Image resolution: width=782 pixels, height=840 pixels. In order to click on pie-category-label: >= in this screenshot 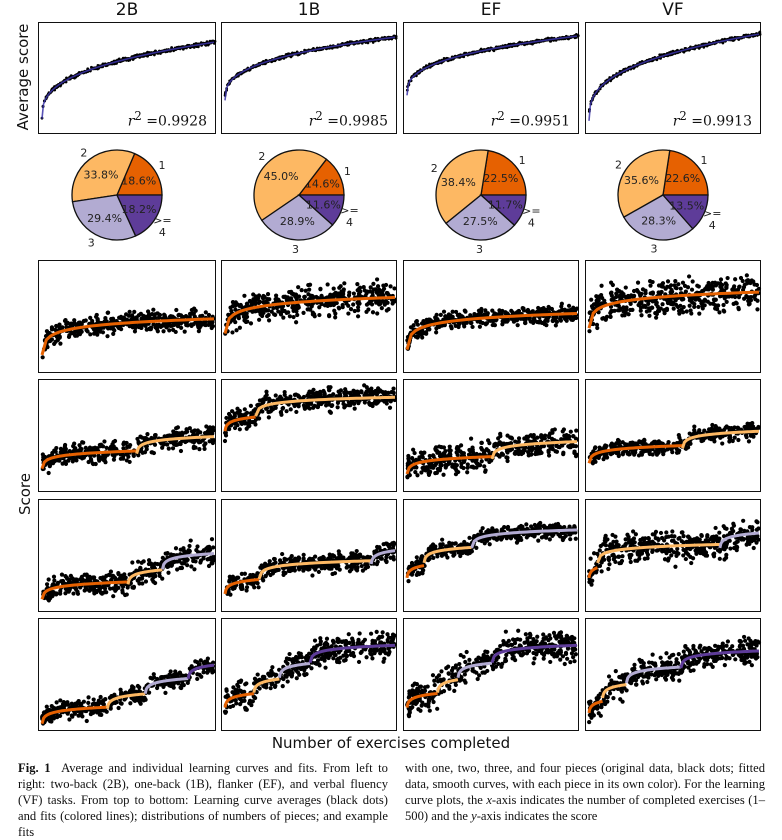, I will do `click(531, 210)`.